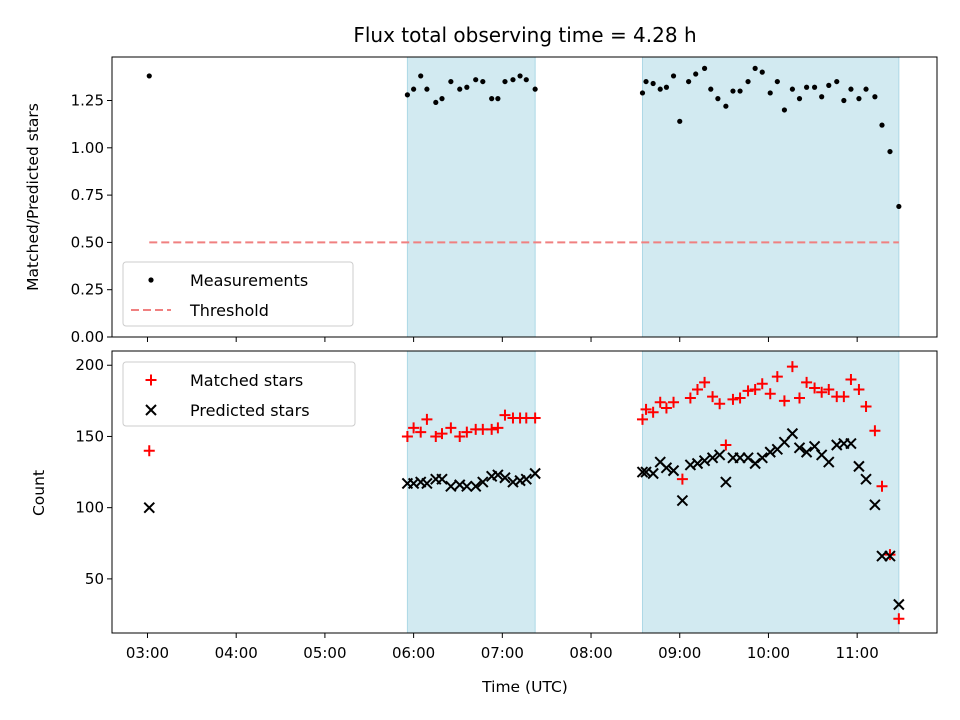 This screenshot has width=960, height=720. What do you see at coordinates (87, 148) in the screenshot?
I see `top-y-tick-label: 1.00` at bounding box center [87, 148].